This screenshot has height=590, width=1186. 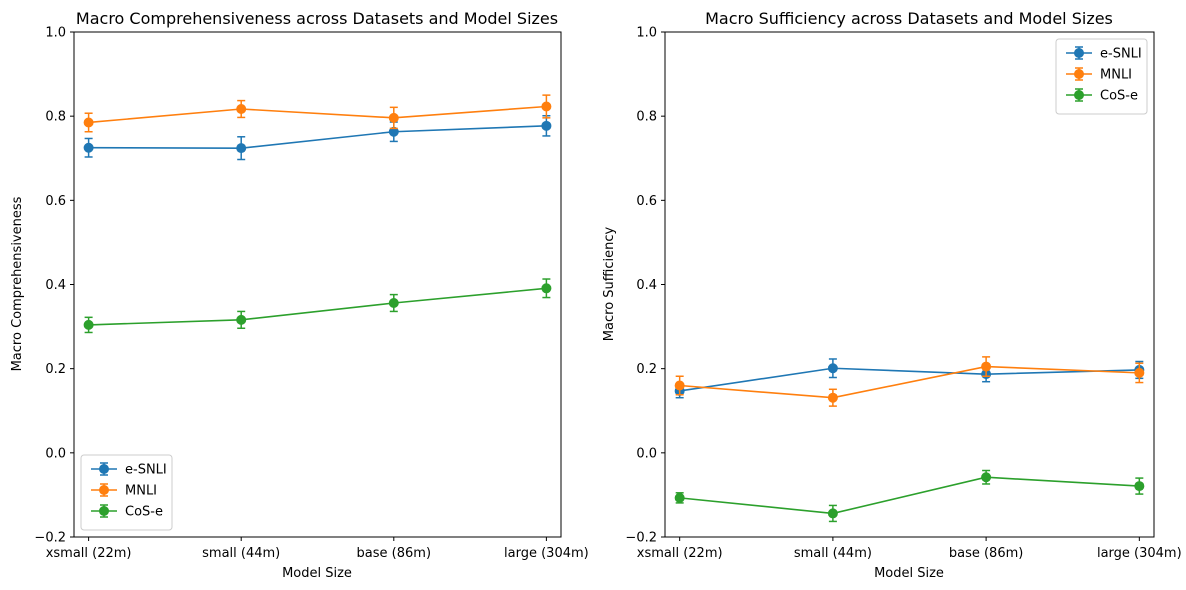 What do you see at coordinates (17, 283) in the screenshot?
I see `y-axis-label: Macro Comprehensiveness` at bounding box center [17, 283].